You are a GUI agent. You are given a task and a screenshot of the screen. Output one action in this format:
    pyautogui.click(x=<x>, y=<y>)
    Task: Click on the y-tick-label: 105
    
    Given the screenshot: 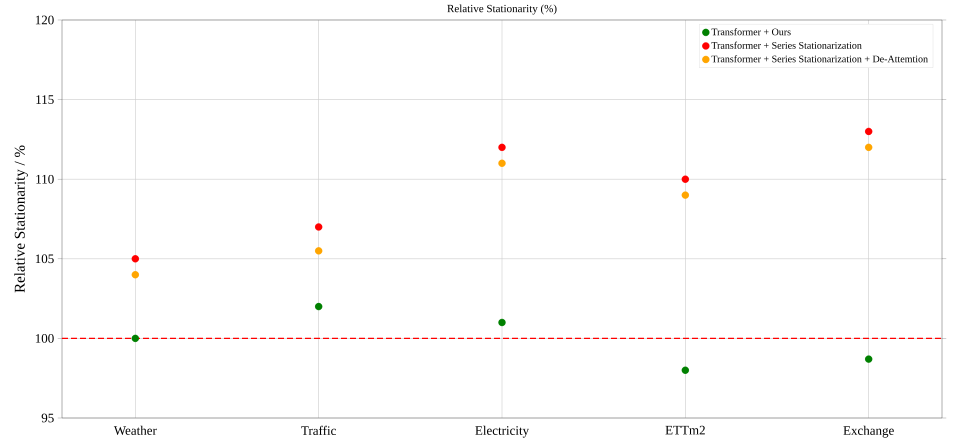 What is the action you would take?
    pyautogui.click(x=45, y=259)
    